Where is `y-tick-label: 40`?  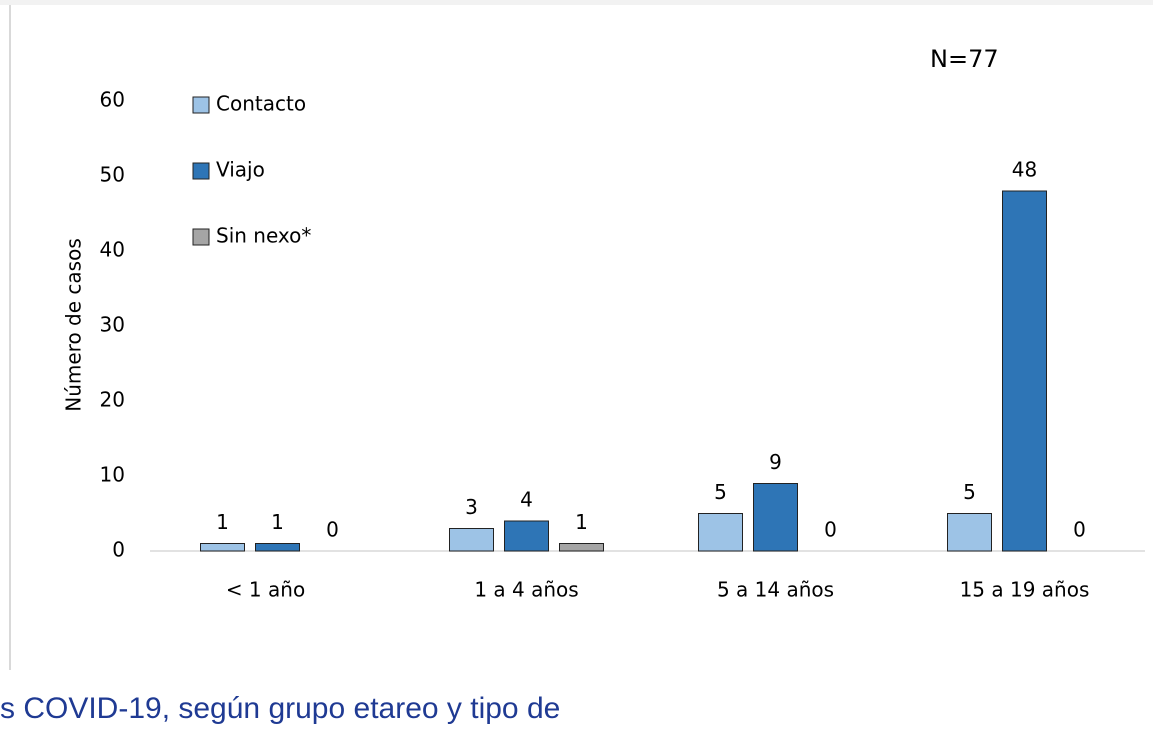
y-tick-label: 40 is located at coordinates (112, 250).